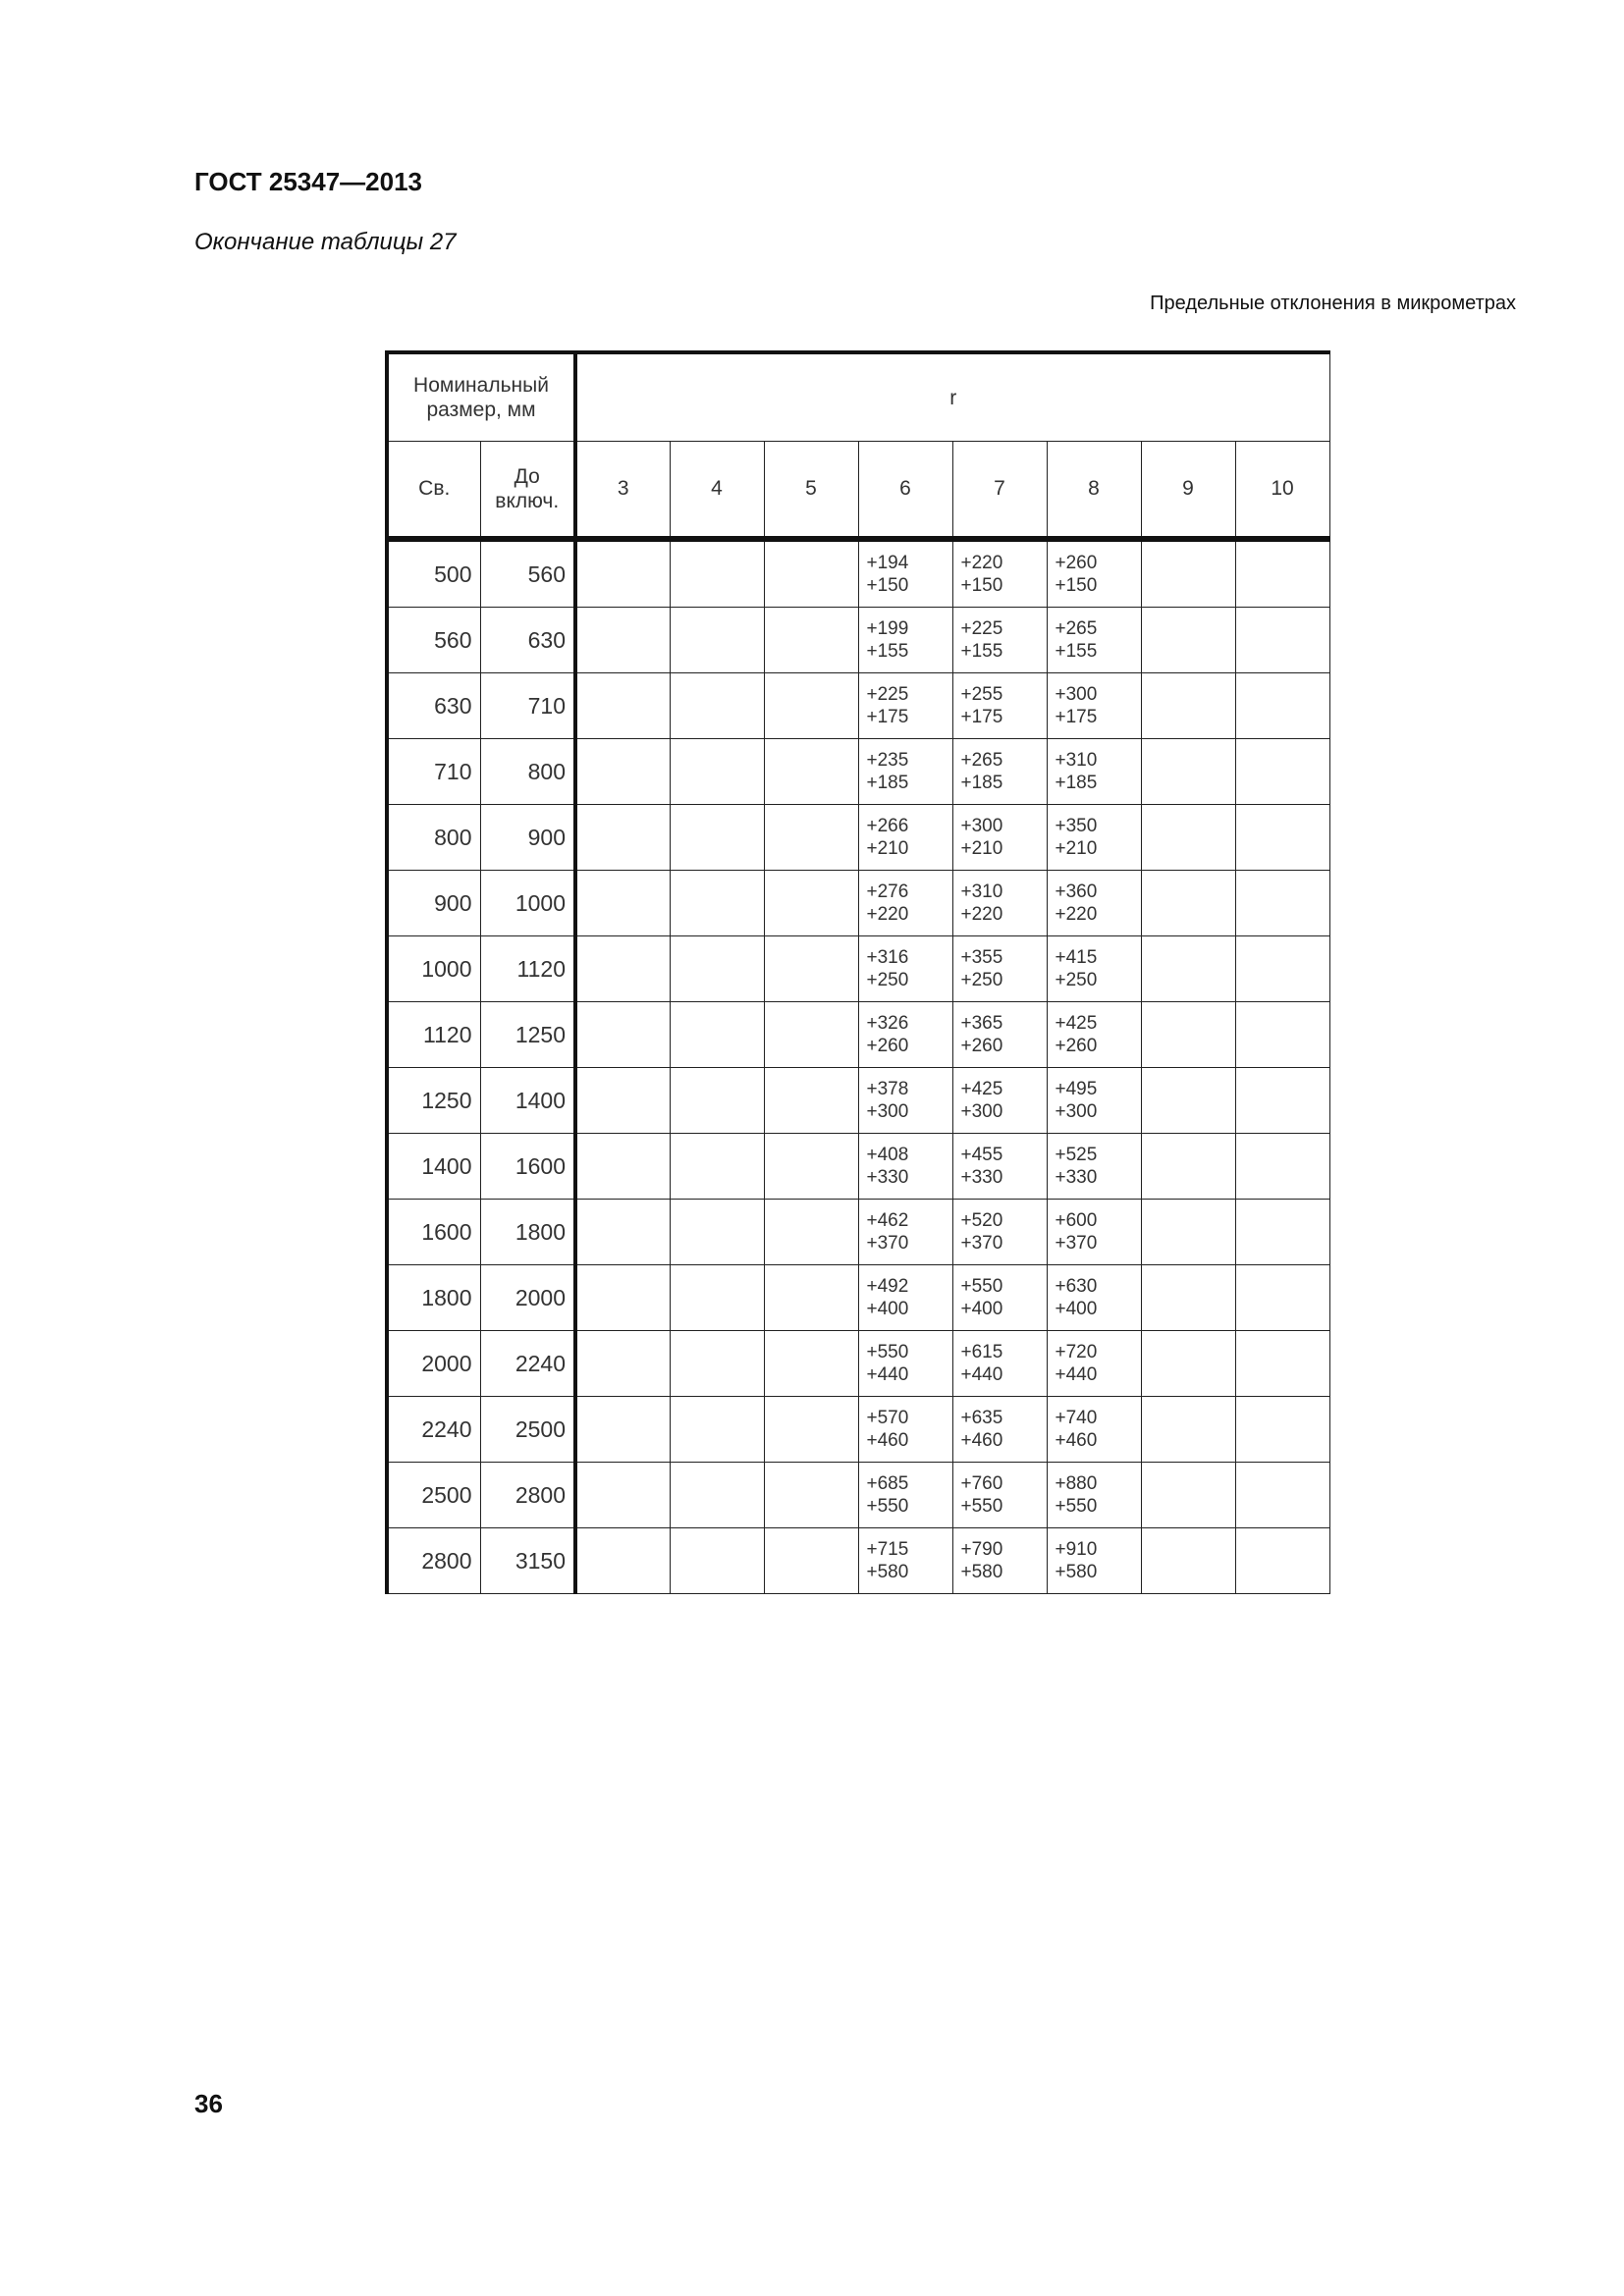  What do you see at coordinates (981, 1089) in the screenshot?
I see `upper-deviation: +425` at bounding box center [981, 1089].